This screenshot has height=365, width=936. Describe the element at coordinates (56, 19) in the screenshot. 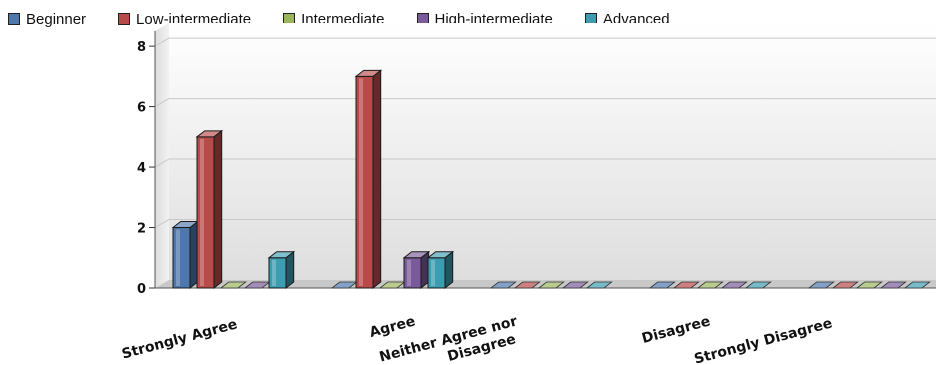

I see `legend-label: Beginner` at that location.